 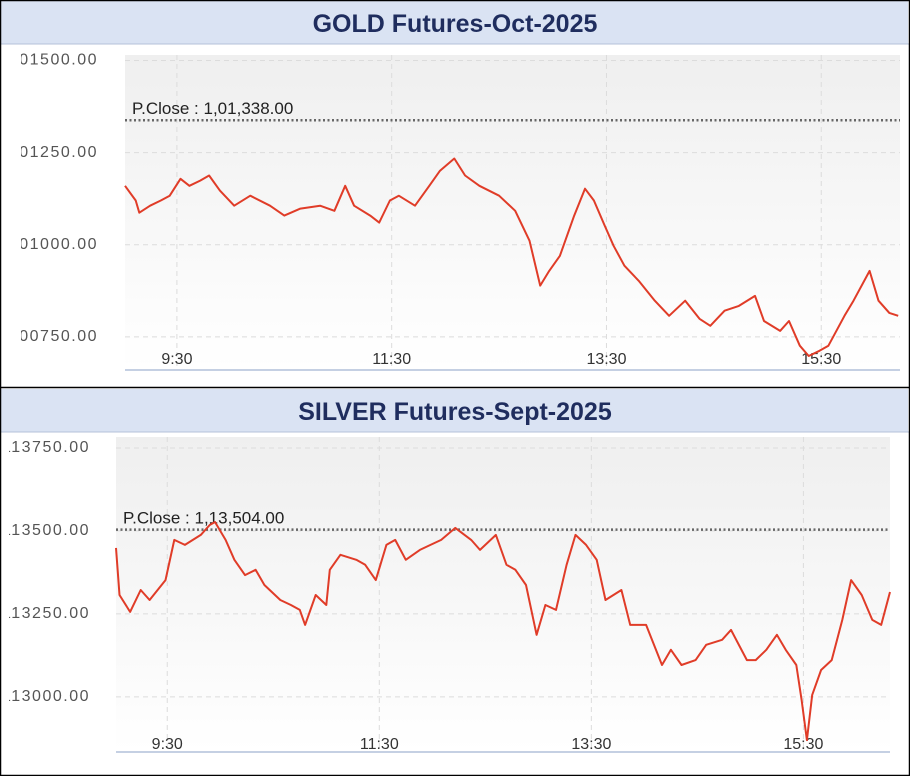 What do you see at coordinates (203, 518) in the screenshot?
I see `previous-close-label: P.Close : 1,13,504.00` at bounding box center [203, 518].